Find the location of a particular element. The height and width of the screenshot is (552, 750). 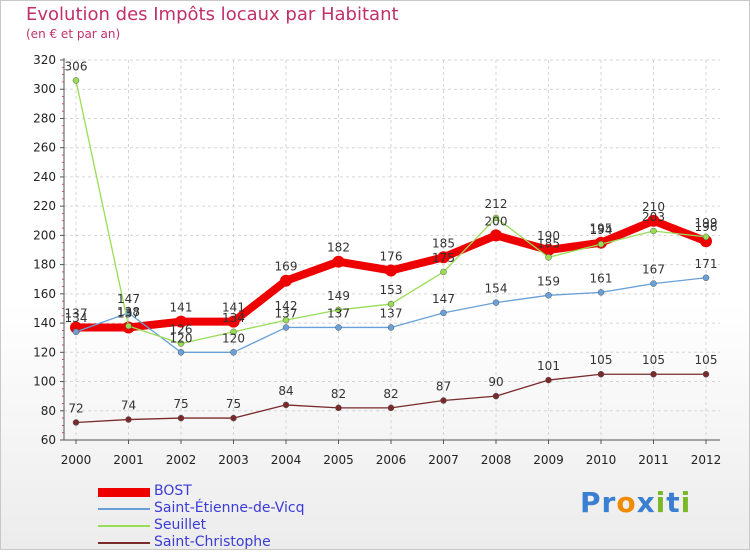

y-tick-label: 320 is located at coordinates (44, 60).